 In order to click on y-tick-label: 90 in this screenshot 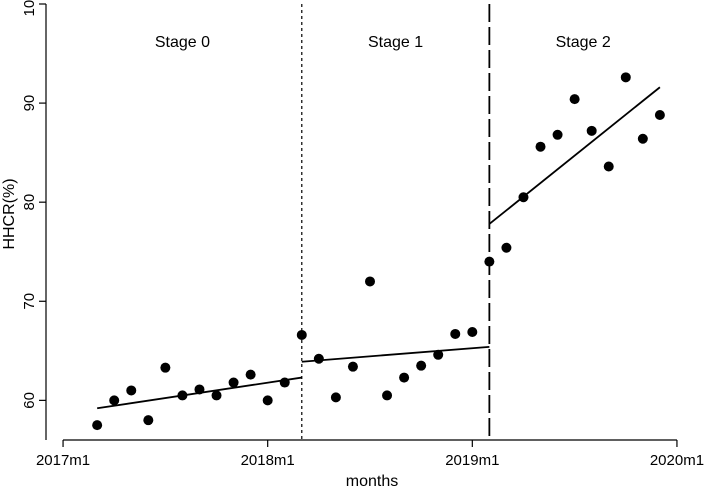, I will do `click(29, 103)`.